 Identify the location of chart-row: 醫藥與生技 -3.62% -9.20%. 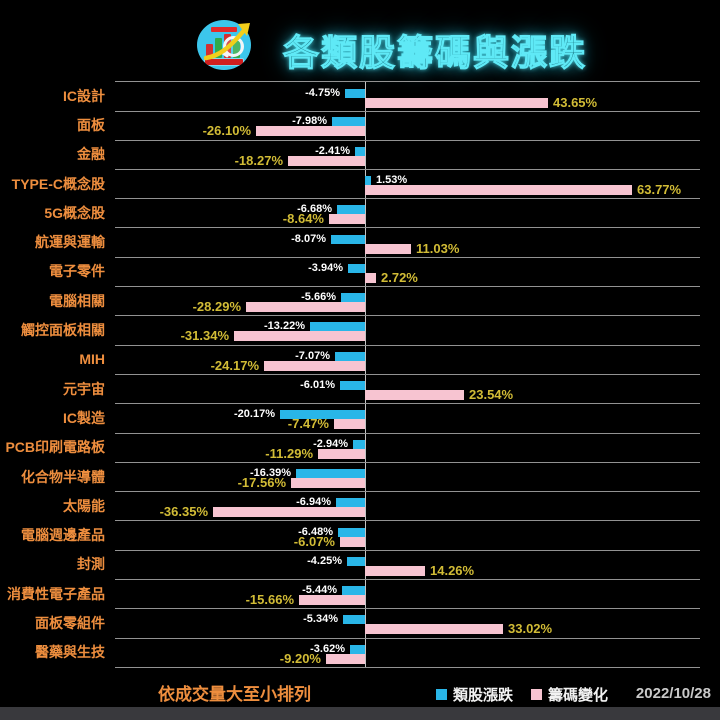
(360, 653).